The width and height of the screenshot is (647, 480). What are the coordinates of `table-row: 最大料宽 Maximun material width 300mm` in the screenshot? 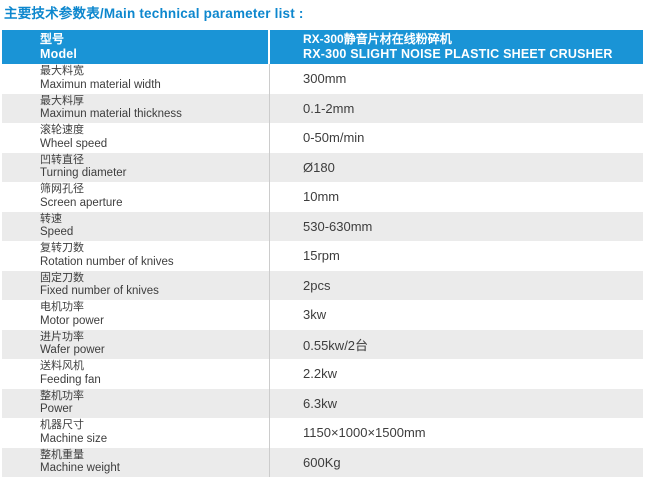 It's located at (322, 79).